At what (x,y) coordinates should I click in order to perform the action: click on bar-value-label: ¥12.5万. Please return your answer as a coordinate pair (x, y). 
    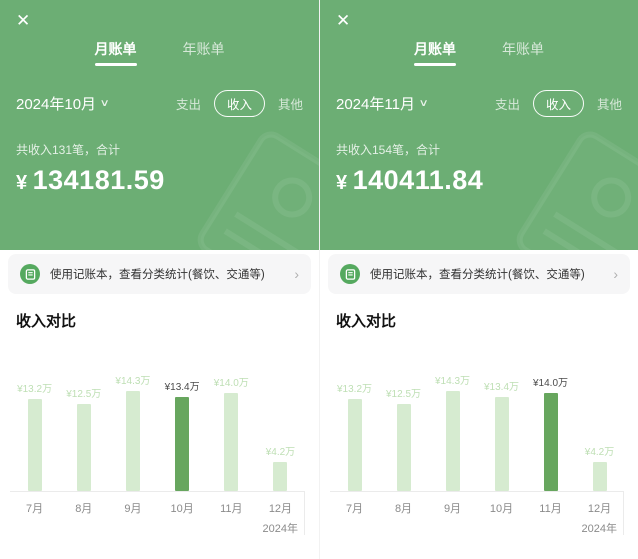
    Looking at the image, I should click on (403, 394).